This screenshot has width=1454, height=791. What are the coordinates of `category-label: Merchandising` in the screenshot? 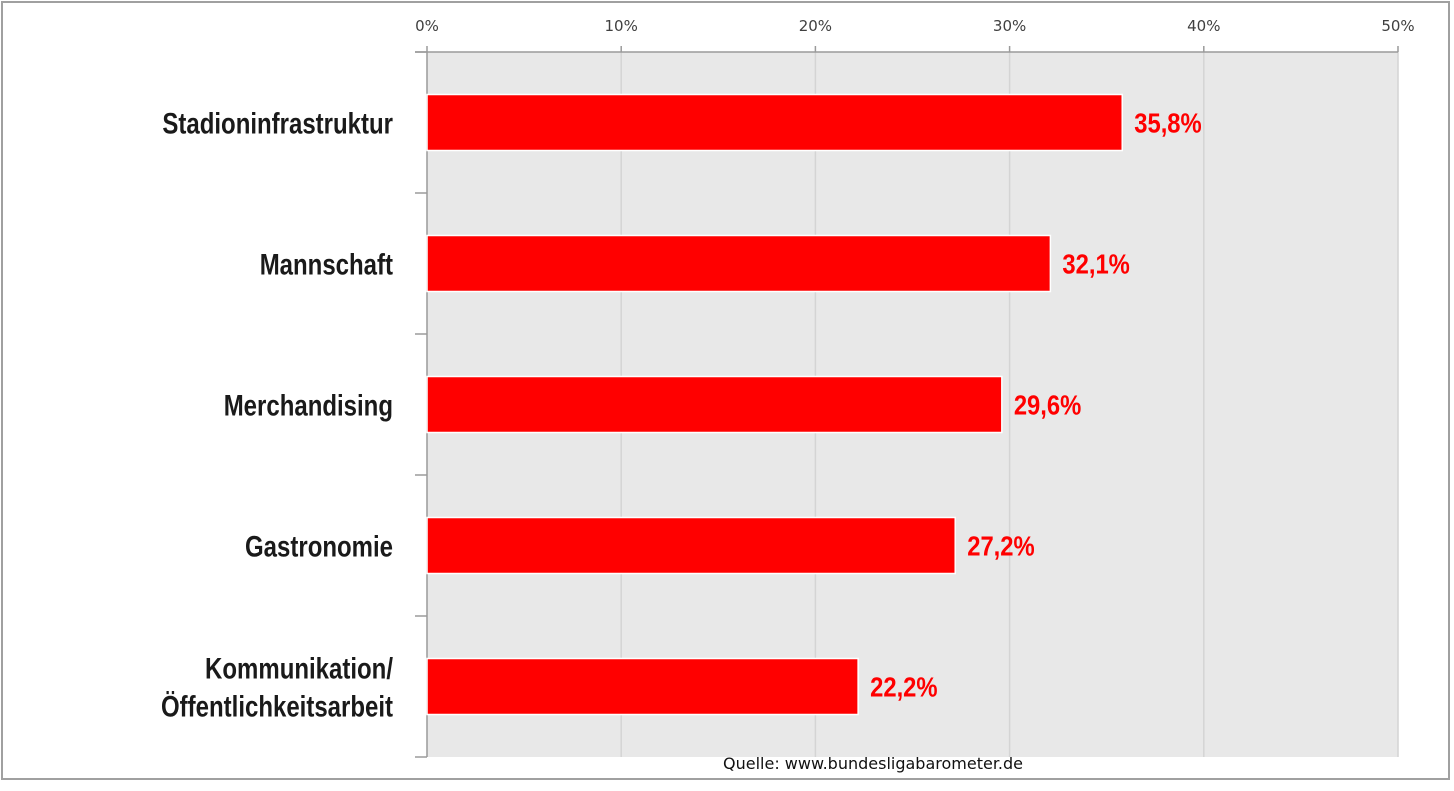 It's located at (308, 405).